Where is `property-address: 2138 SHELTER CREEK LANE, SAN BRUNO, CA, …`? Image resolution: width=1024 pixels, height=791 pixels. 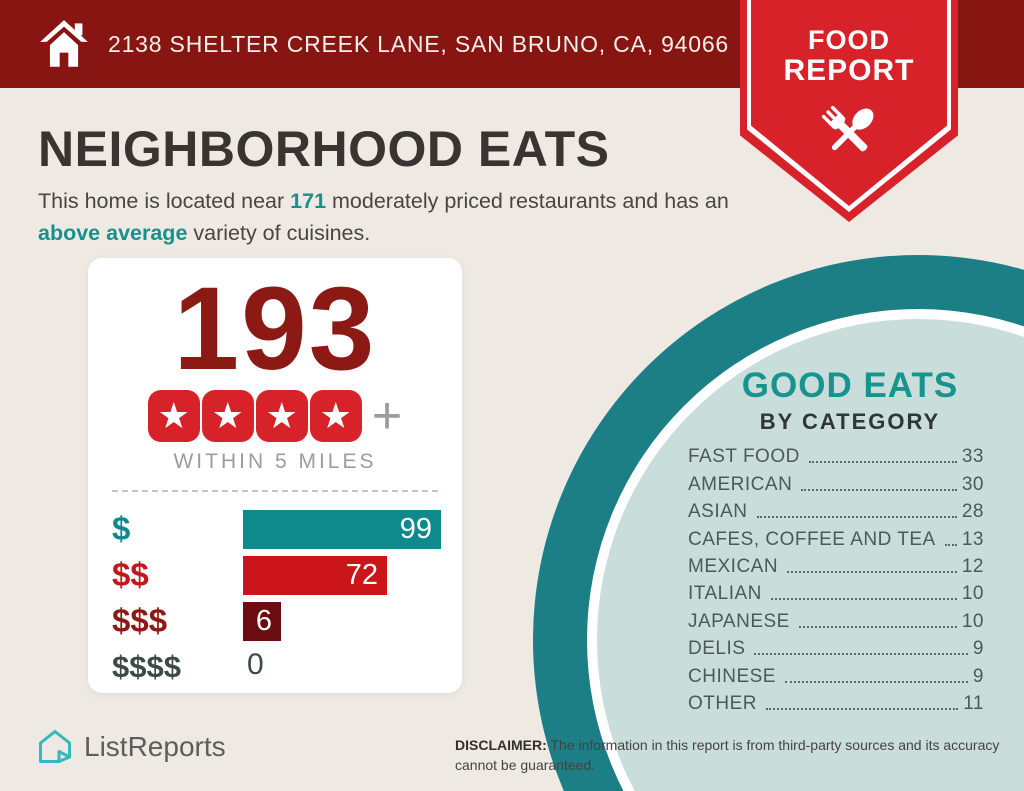
property-address: 2138 SHELTER CREEK LANE, SAN BRUNO, CA, … is located at coordinates (419, 43).